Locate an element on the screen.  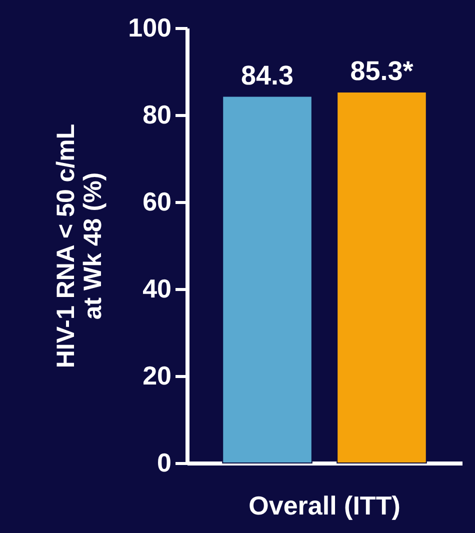
y-tick-label: 100 is located at coordinates (150, 27).